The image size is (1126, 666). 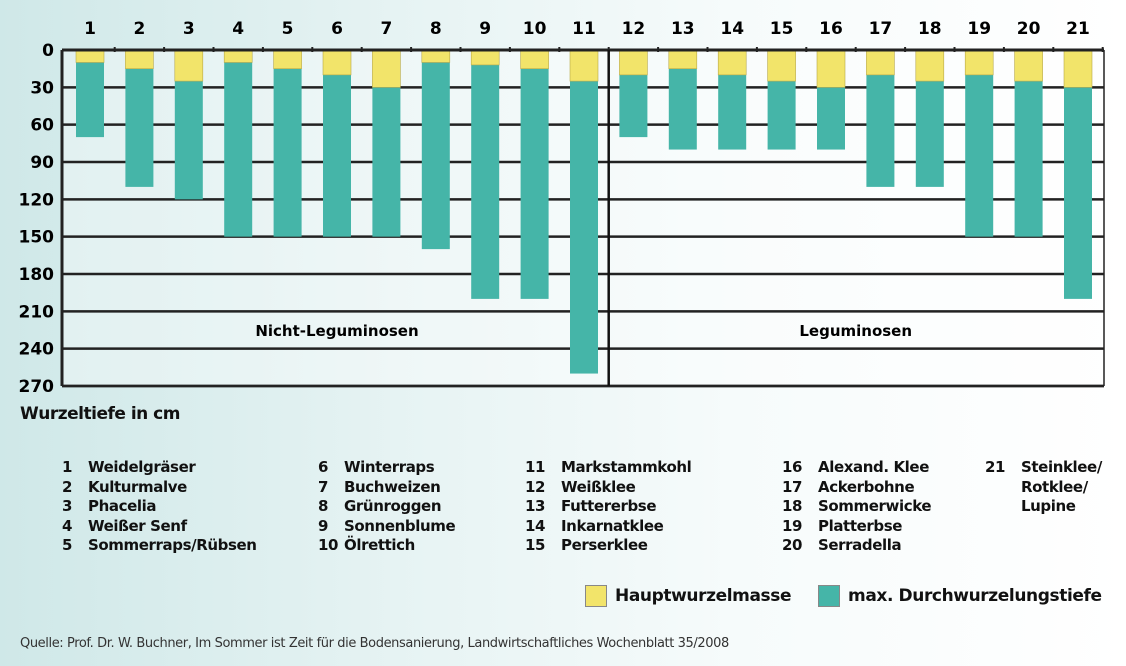 I want to click on x-tick-label: 17, so click(x=881, y=29).